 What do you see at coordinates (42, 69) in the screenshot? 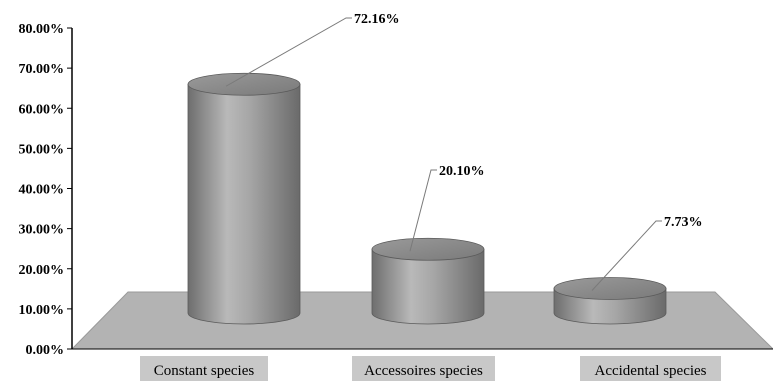
I see `y-tick-label: 70.00%` at bounding box center [42, 69].